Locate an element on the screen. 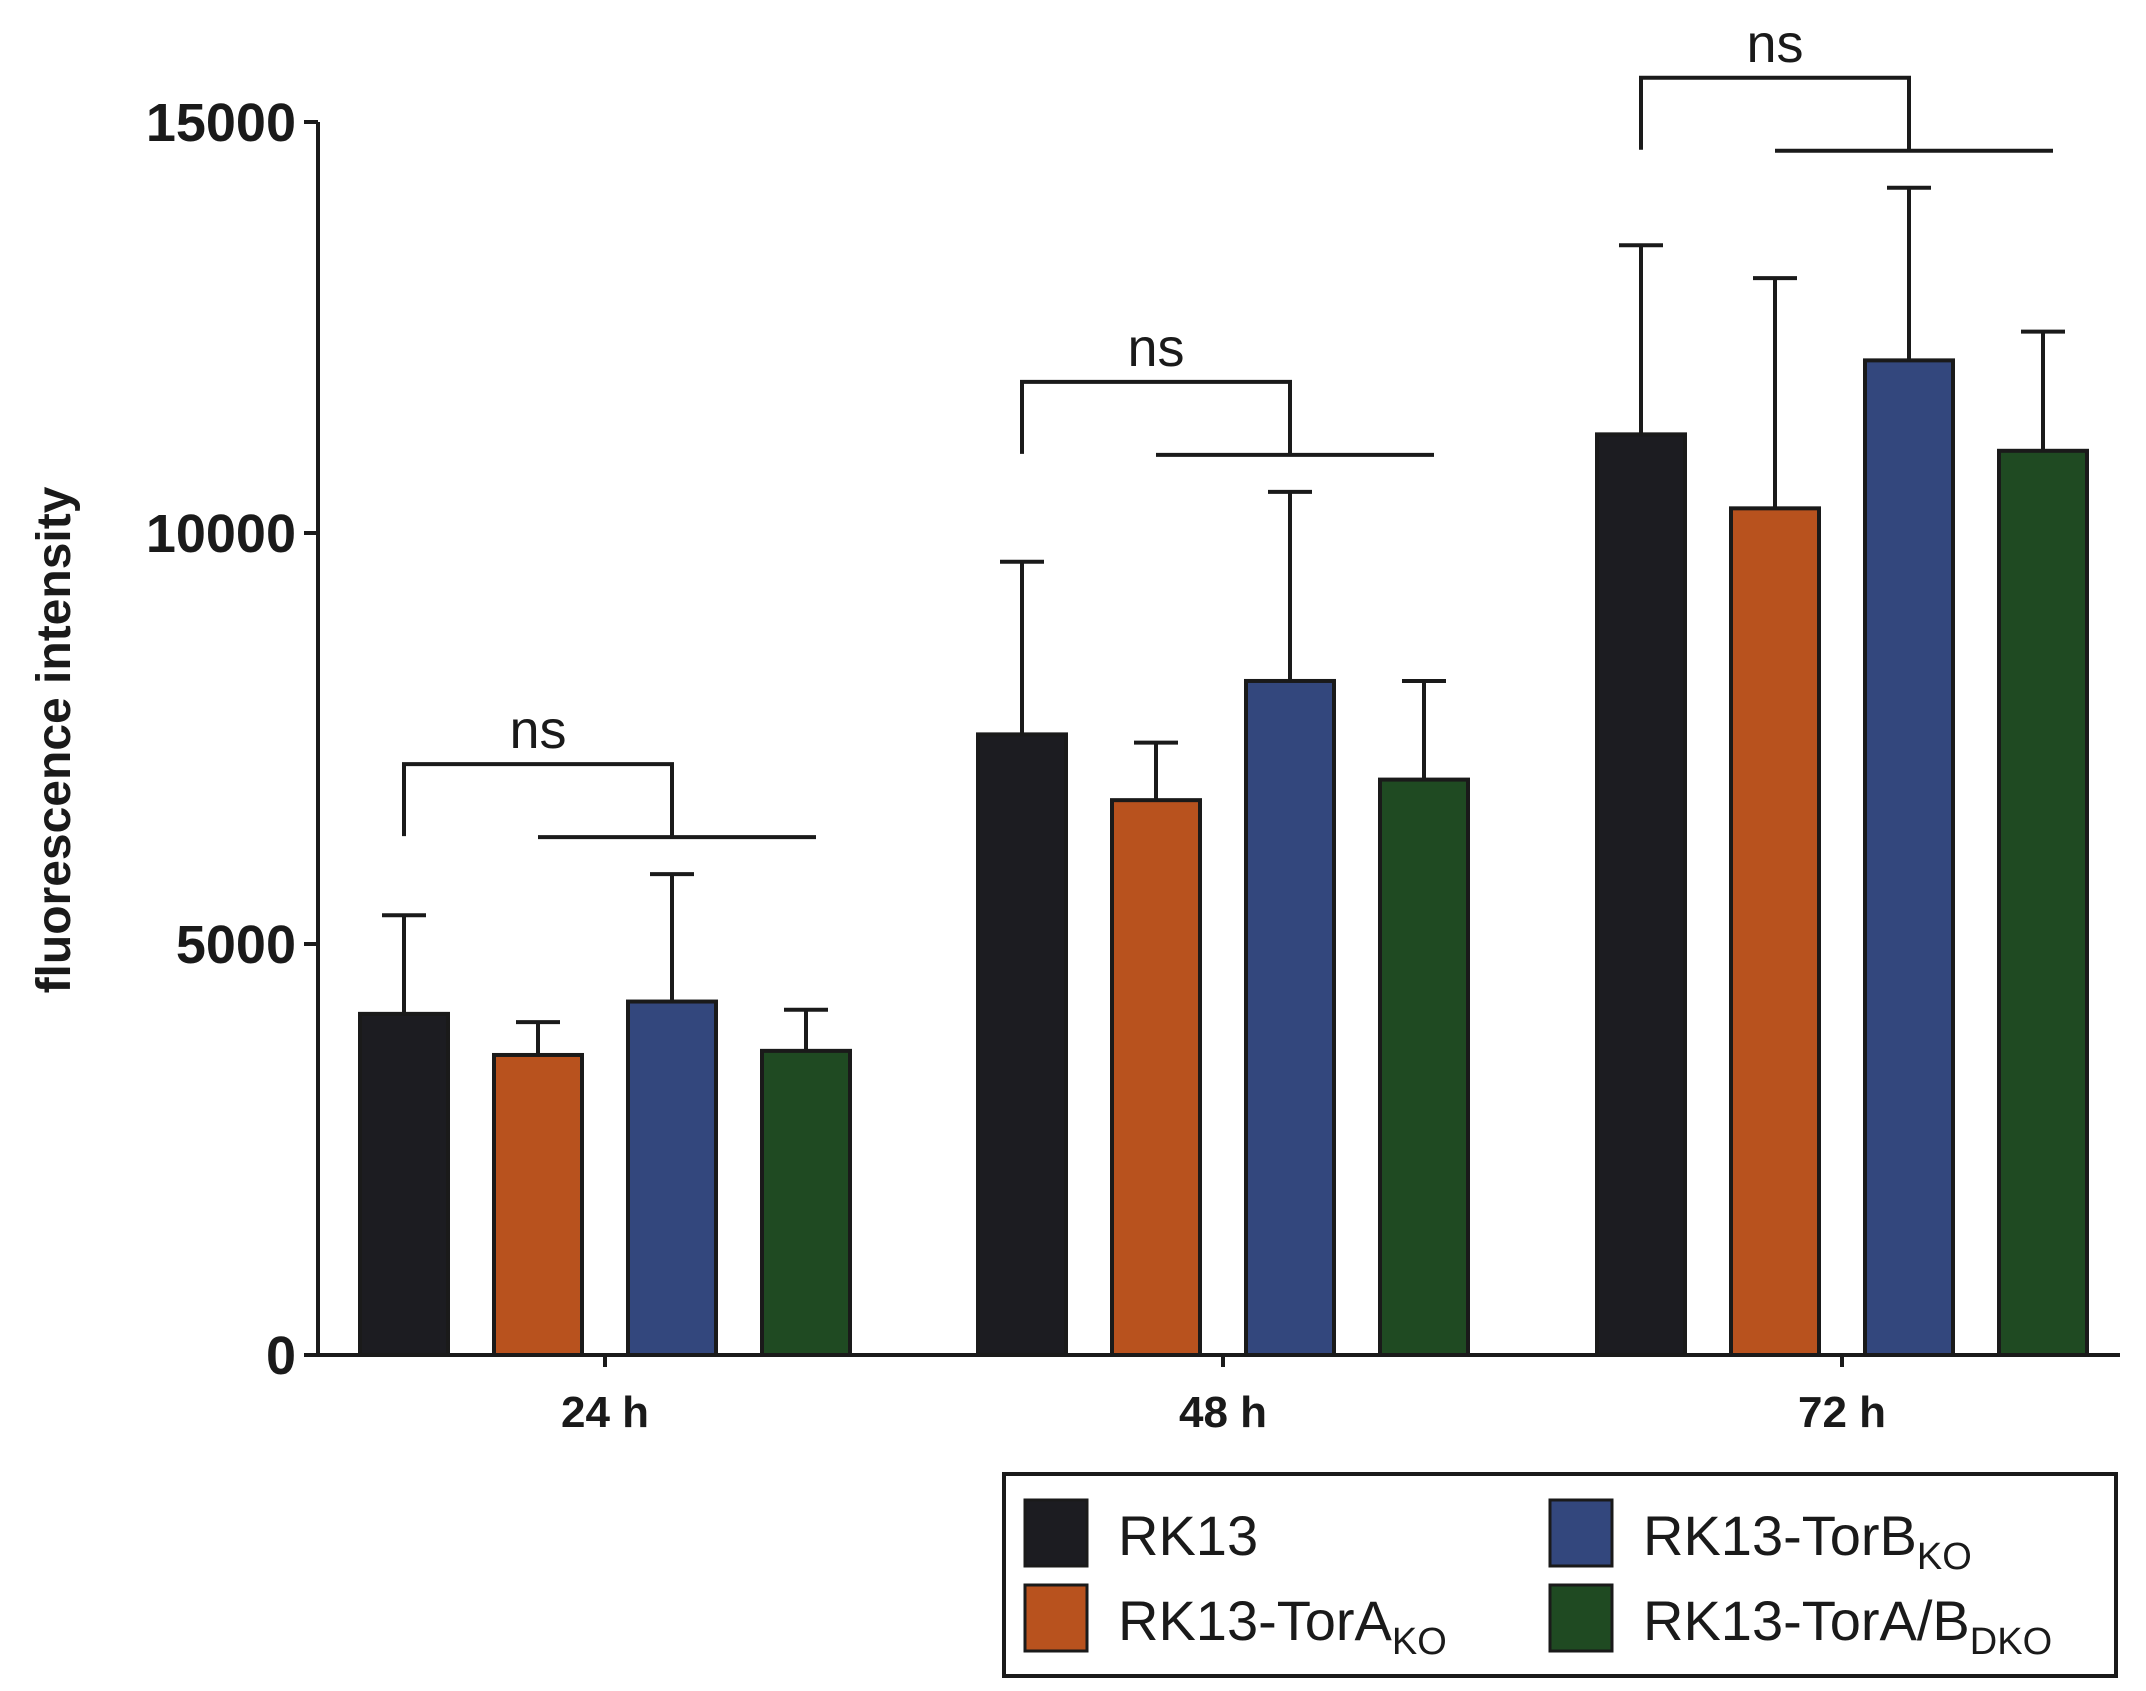  legend-item-2: RK13-TorBKO is located at coordinates (1760, 1538).